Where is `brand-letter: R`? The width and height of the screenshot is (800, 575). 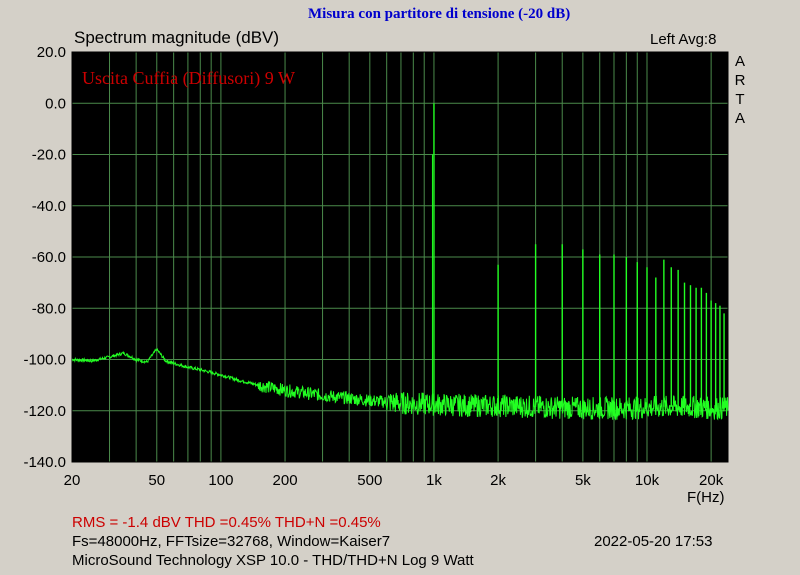 brand-letter: R is located at coordinates (740, 80).